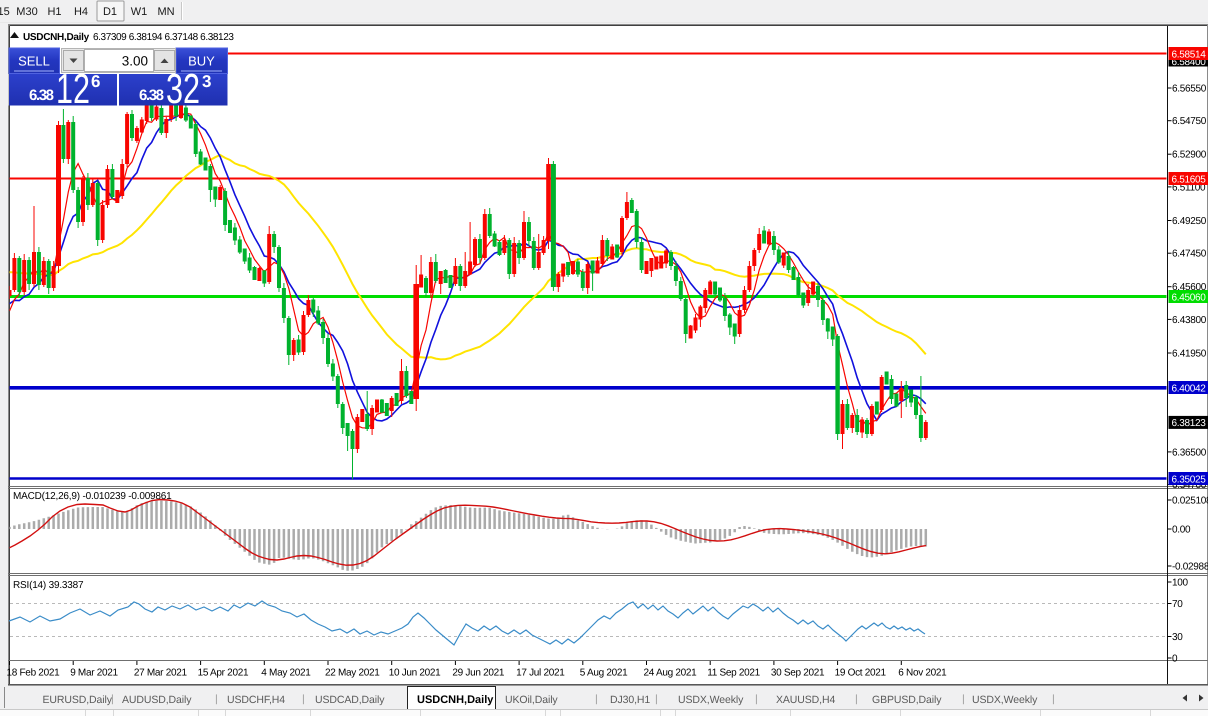  I want to click on svg-text: 9 Mar 2021, so click(94, 673).